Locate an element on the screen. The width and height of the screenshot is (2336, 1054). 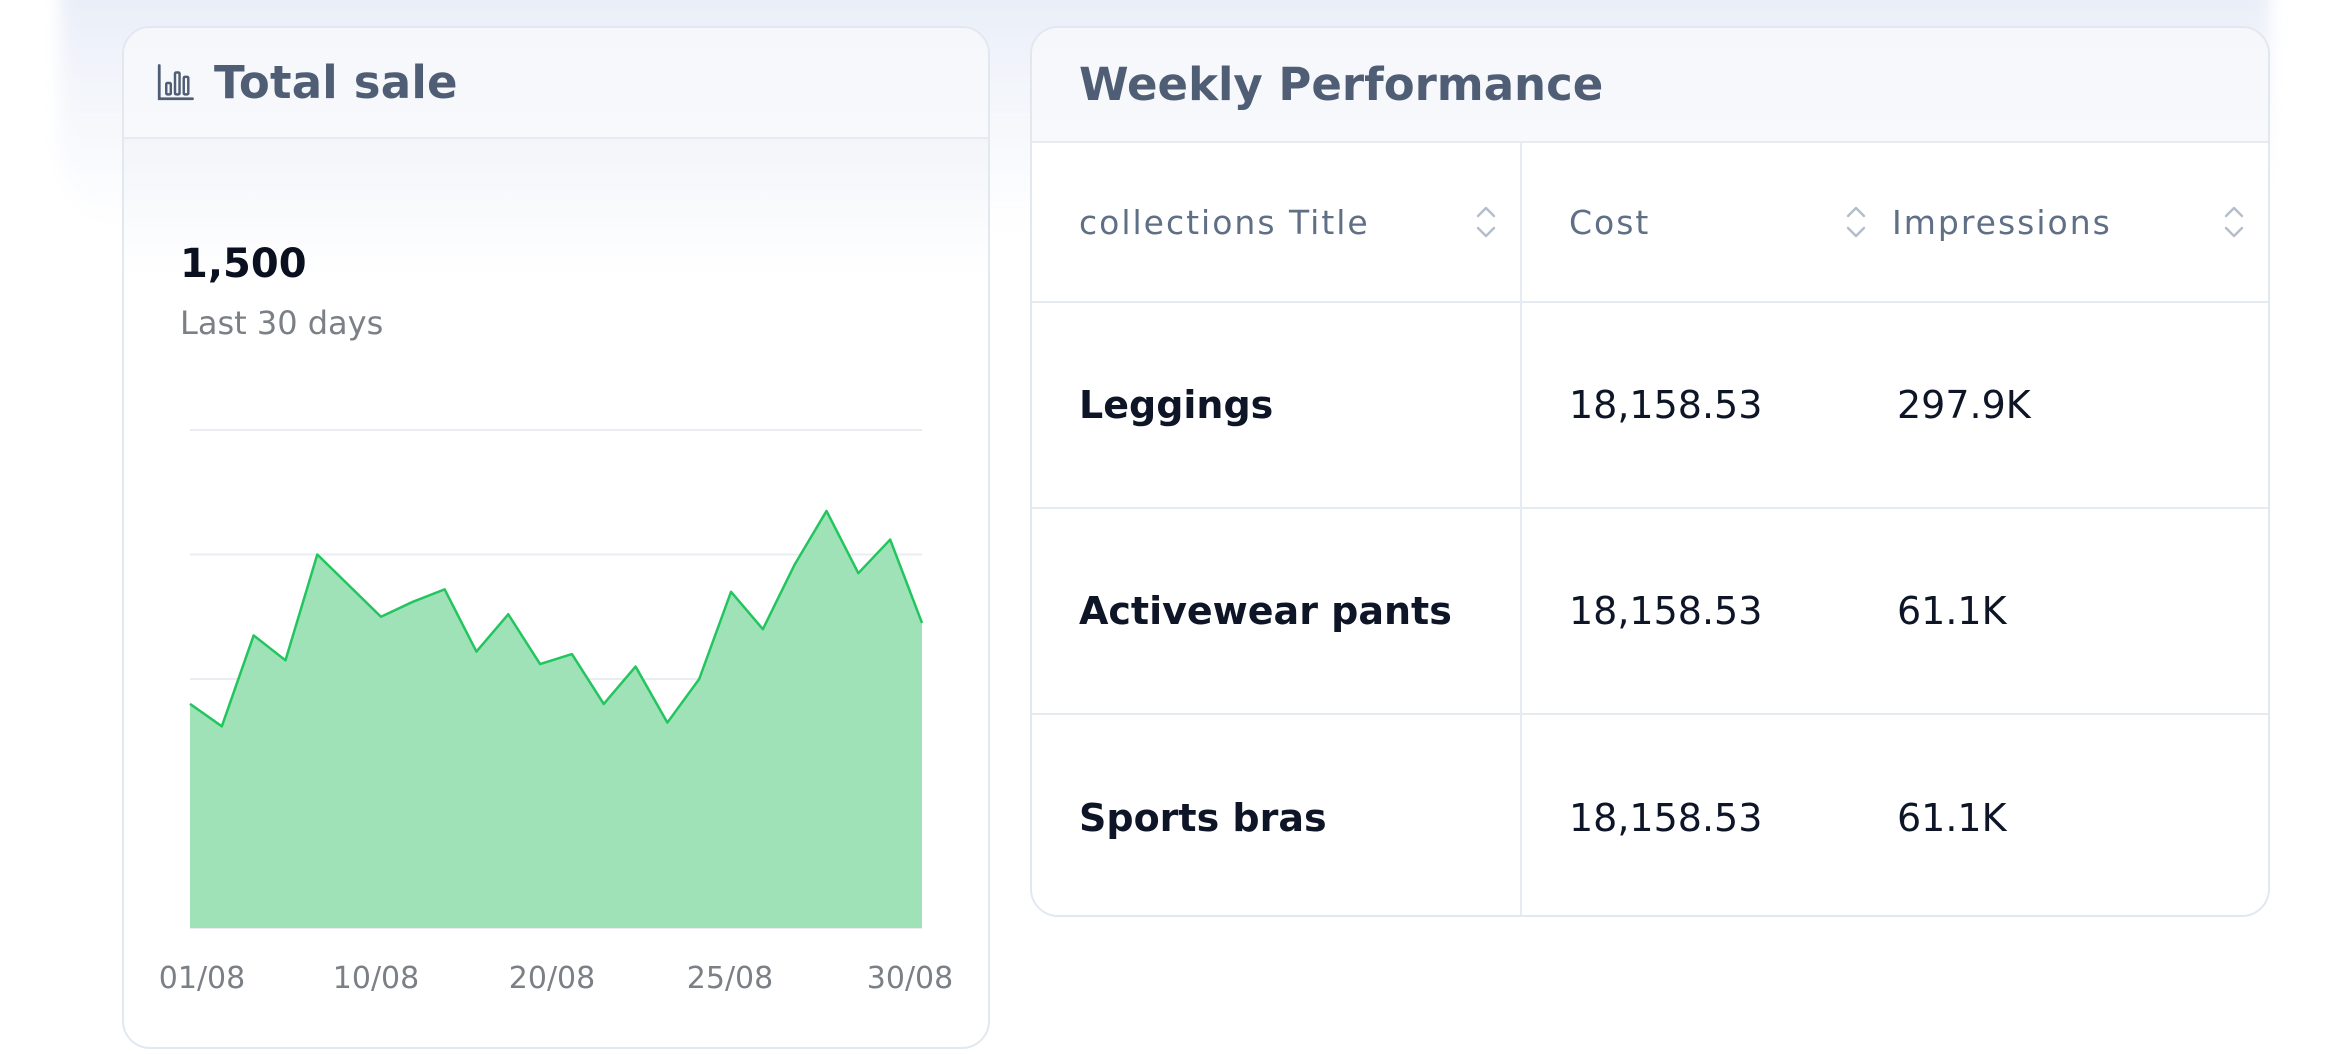
chart-x-tick-label: 01/08 is located at coordinates (202, 978).